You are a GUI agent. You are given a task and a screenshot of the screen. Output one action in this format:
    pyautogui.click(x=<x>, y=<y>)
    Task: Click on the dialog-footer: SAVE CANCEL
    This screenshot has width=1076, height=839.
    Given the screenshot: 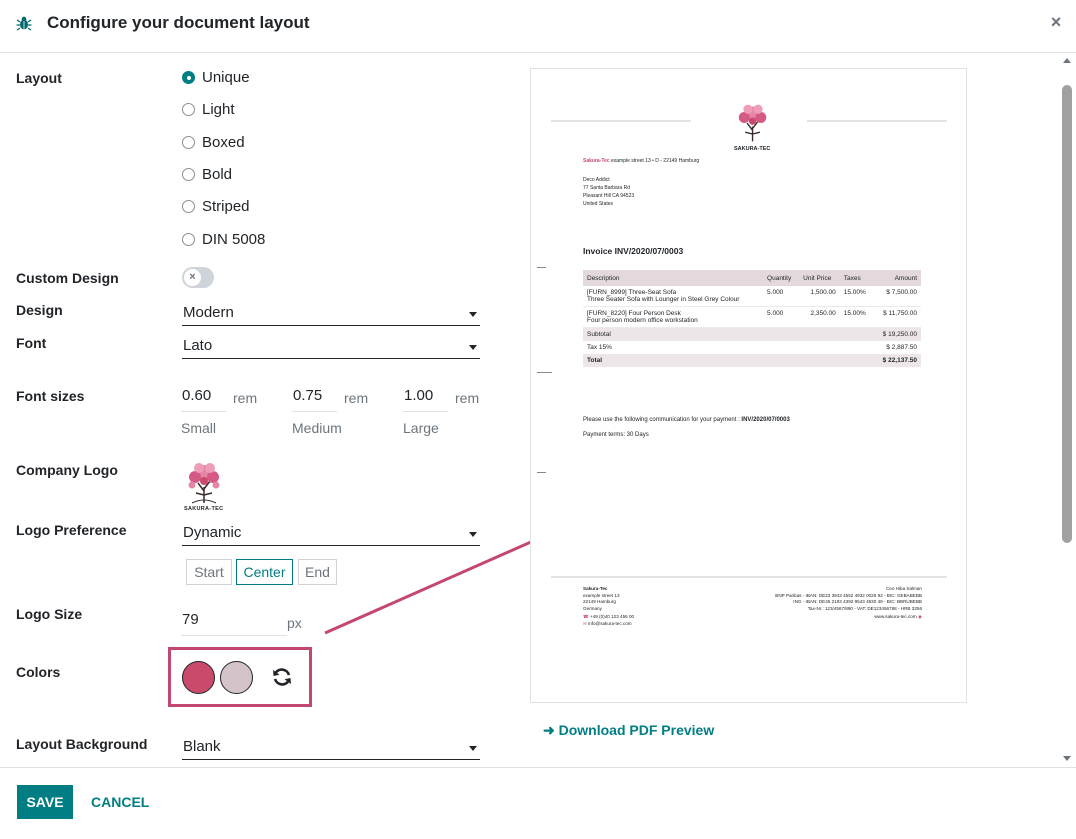 What is the action you would take?
    pyautogui.click(x=538, y=803)
    